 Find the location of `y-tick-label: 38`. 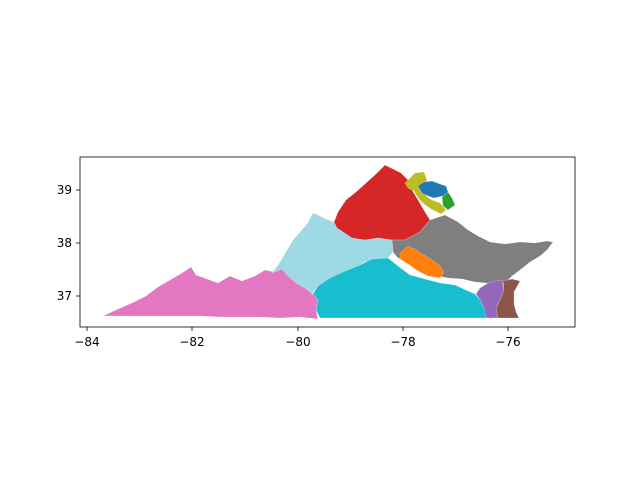

y-tick-label: 38 is located at coordinates (64, 243).